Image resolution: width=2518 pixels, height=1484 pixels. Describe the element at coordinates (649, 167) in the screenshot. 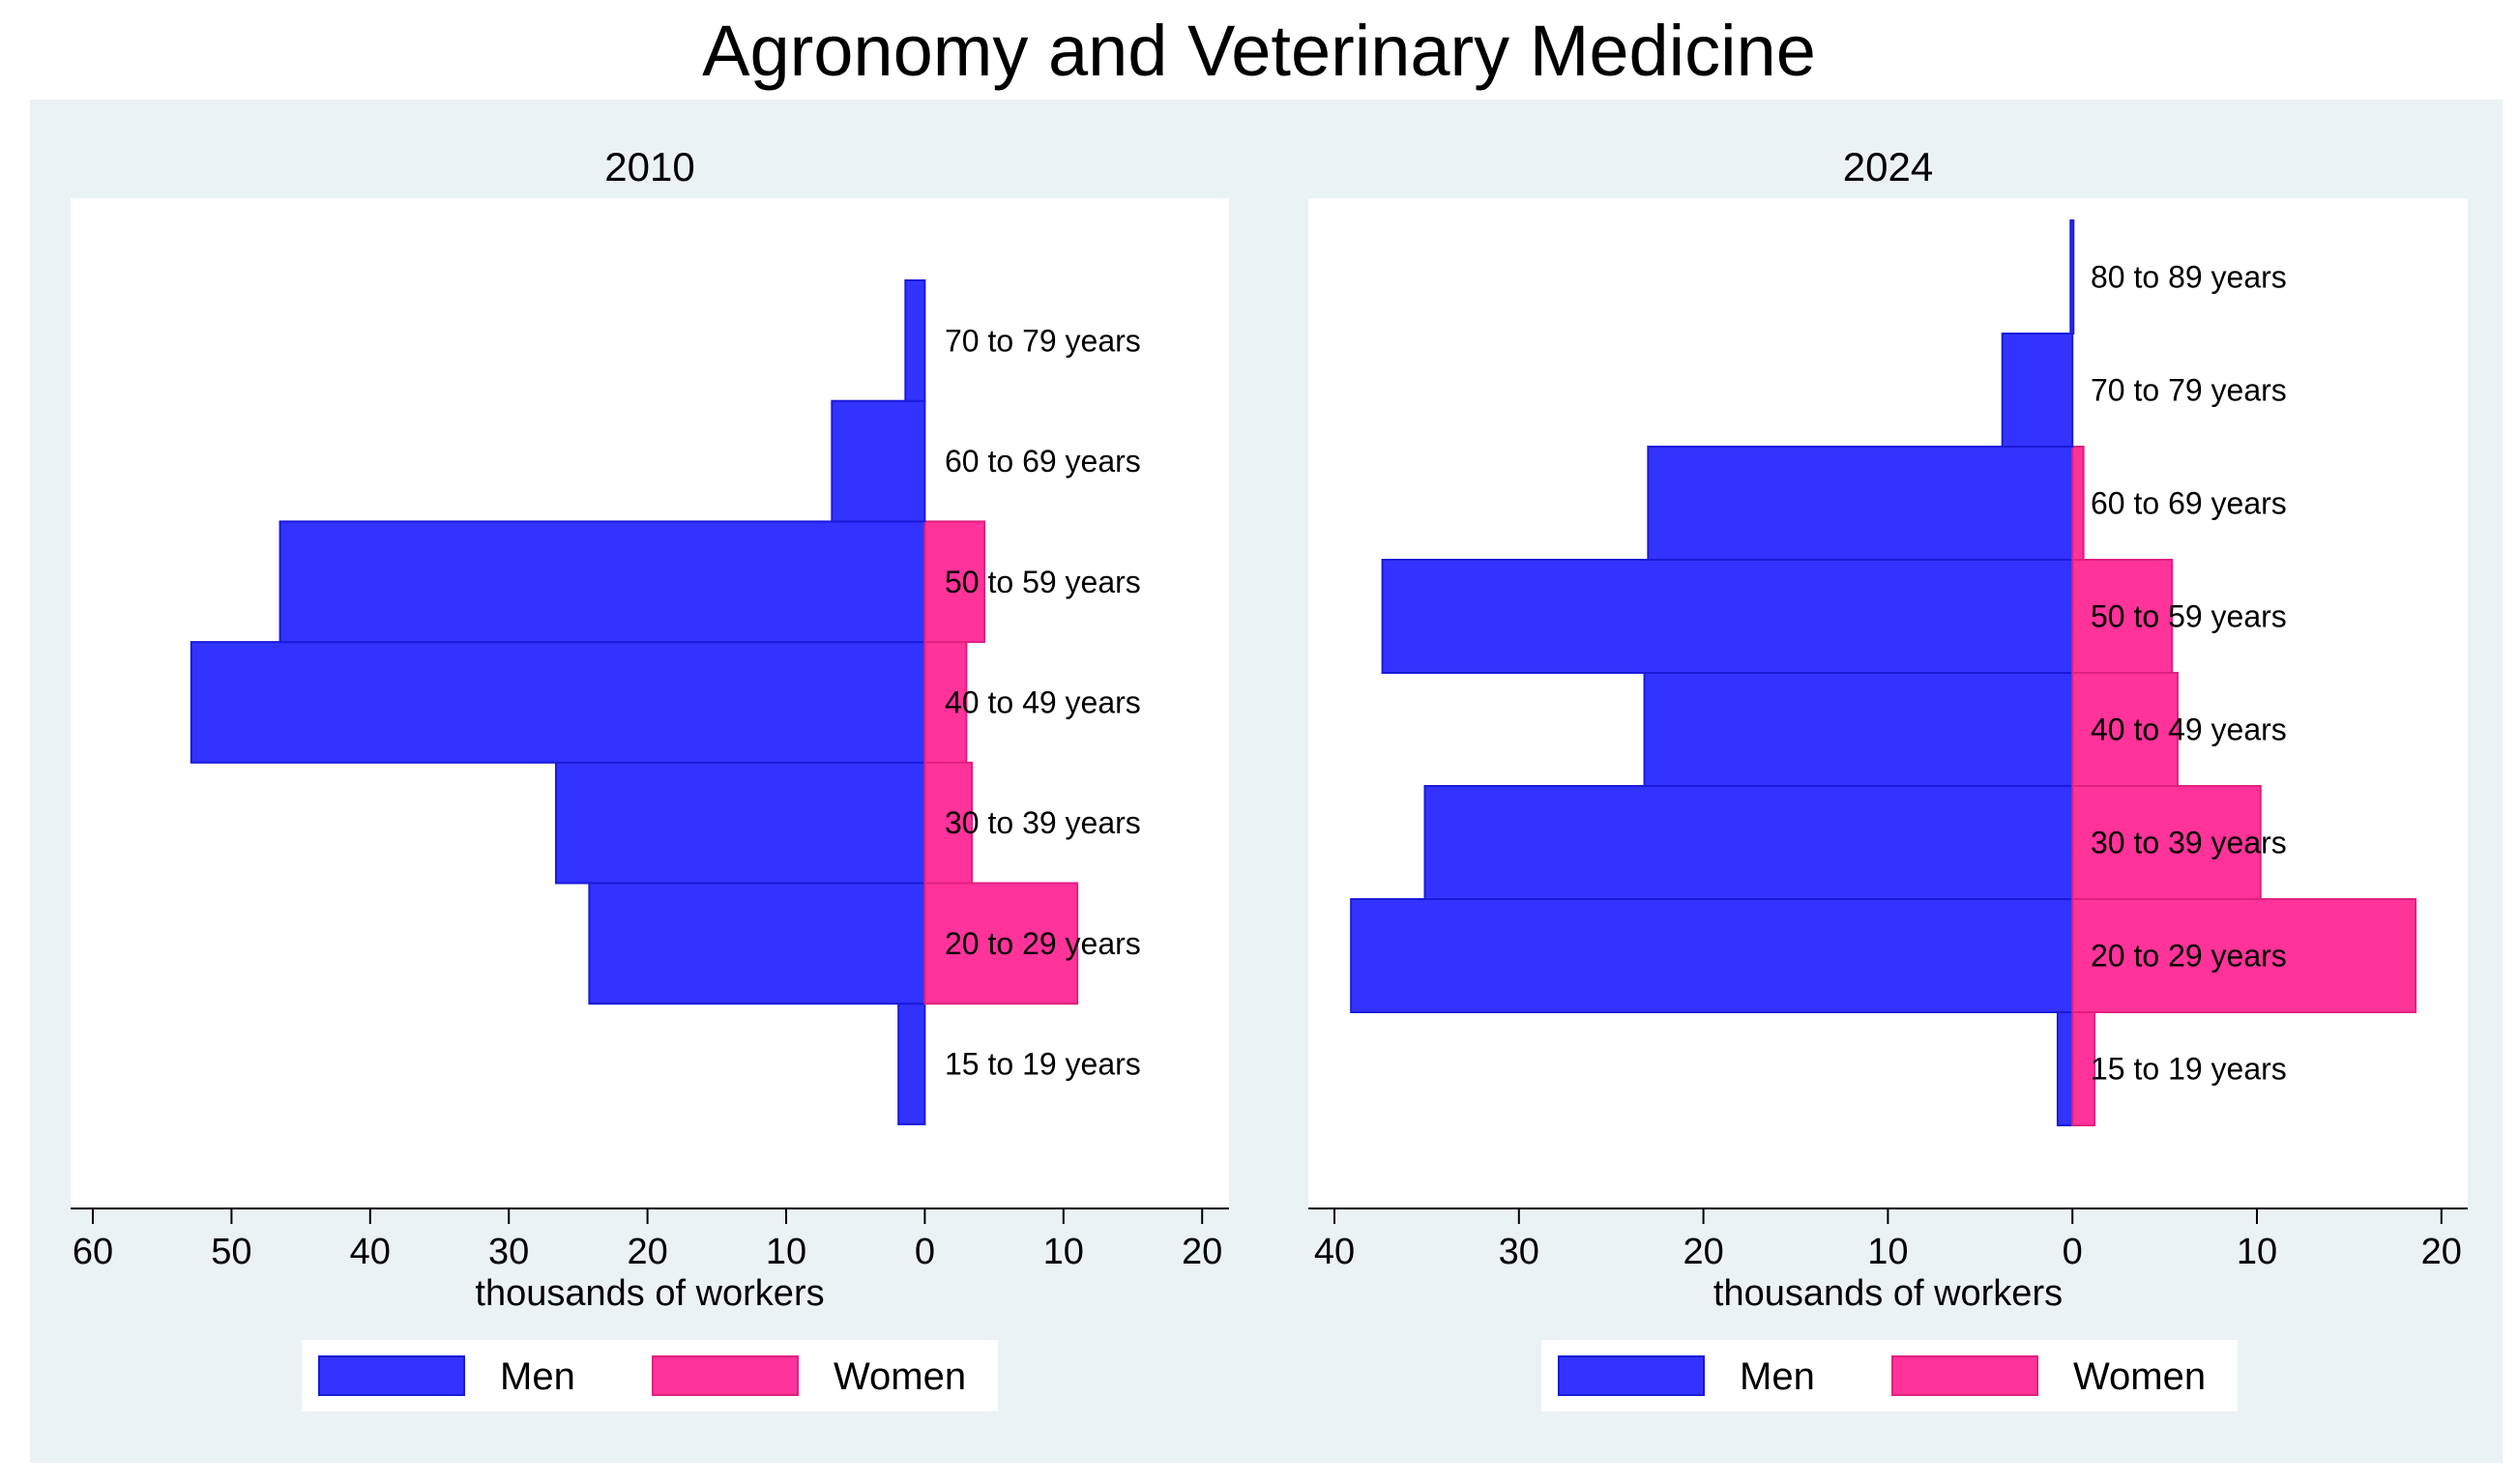

I see `panel-subtitle: 2010` at that location.